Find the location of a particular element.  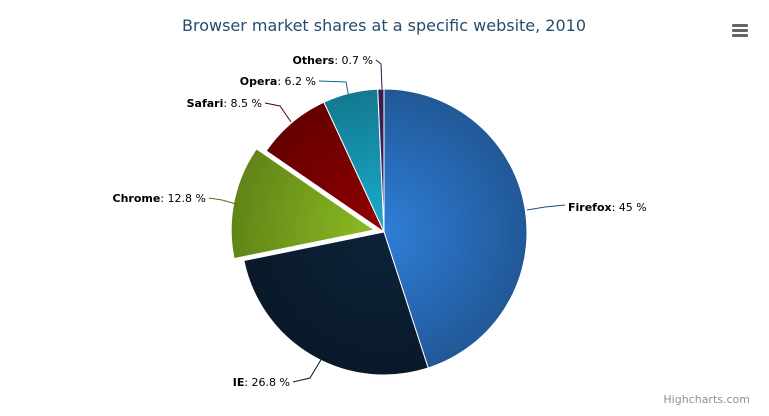

connector-chrome is located at coordinates (222, 201).